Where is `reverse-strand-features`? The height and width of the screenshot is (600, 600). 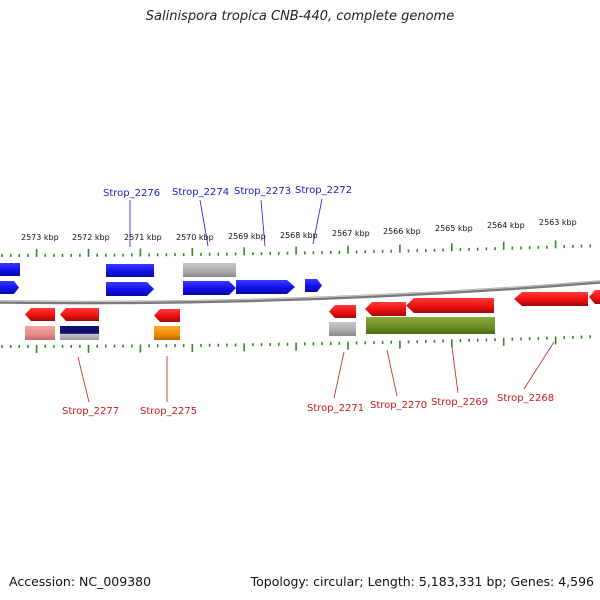
reverse-strand-features is located at coordinates (312, 315).